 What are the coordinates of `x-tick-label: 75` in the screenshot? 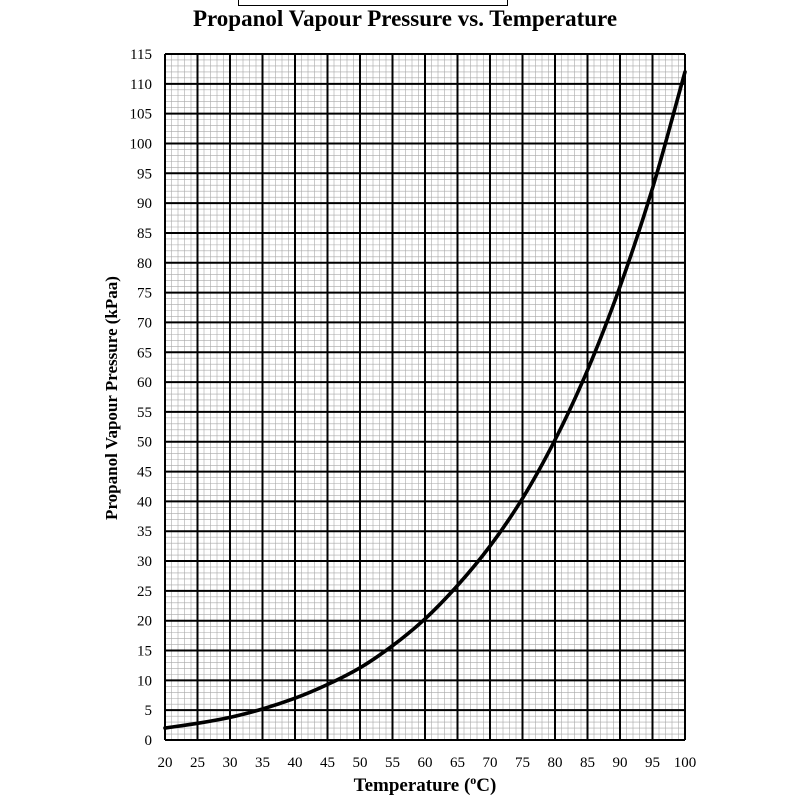 It's located at (522, 763).